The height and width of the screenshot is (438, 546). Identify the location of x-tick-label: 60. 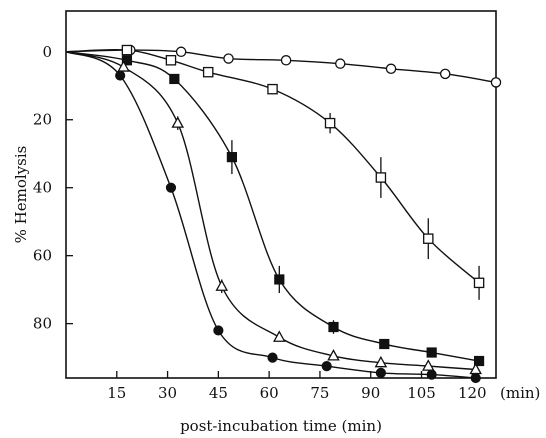
(269, 393).